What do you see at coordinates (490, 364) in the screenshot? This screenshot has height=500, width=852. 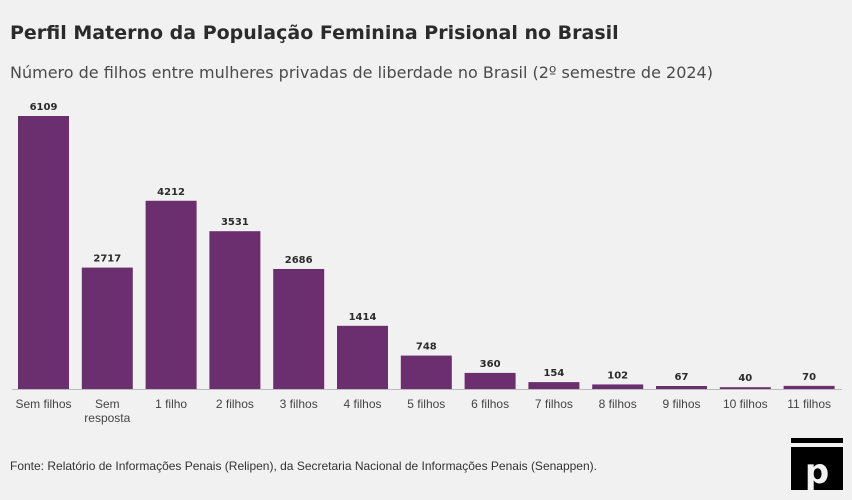 I see `bar-value-label: 360` at bounding box center [490, 364].